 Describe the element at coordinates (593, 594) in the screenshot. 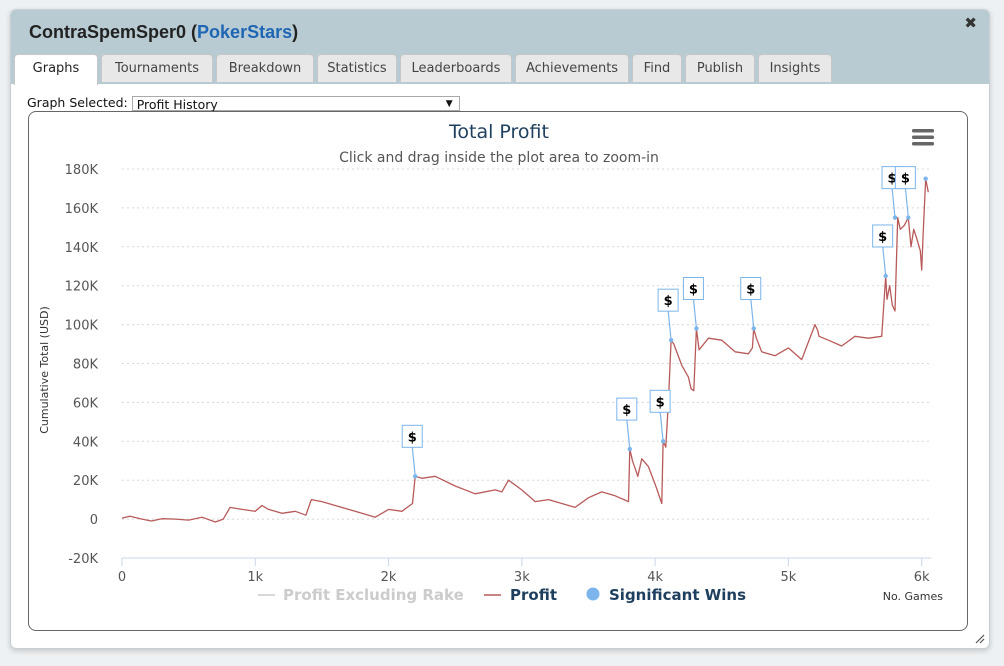

I see `legend-wins-swatch` at that location.